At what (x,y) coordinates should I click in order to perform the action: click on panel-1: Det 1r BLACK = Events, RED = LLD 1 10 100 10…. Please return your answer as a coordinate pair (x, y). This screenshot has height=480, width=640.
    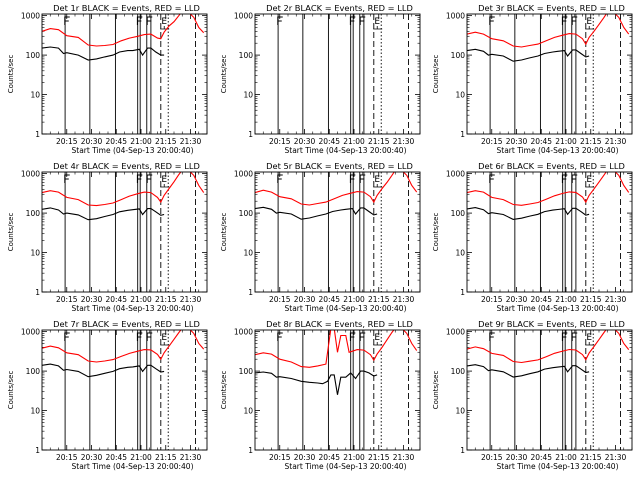
    Looking at the image, I should click on (107, 79).